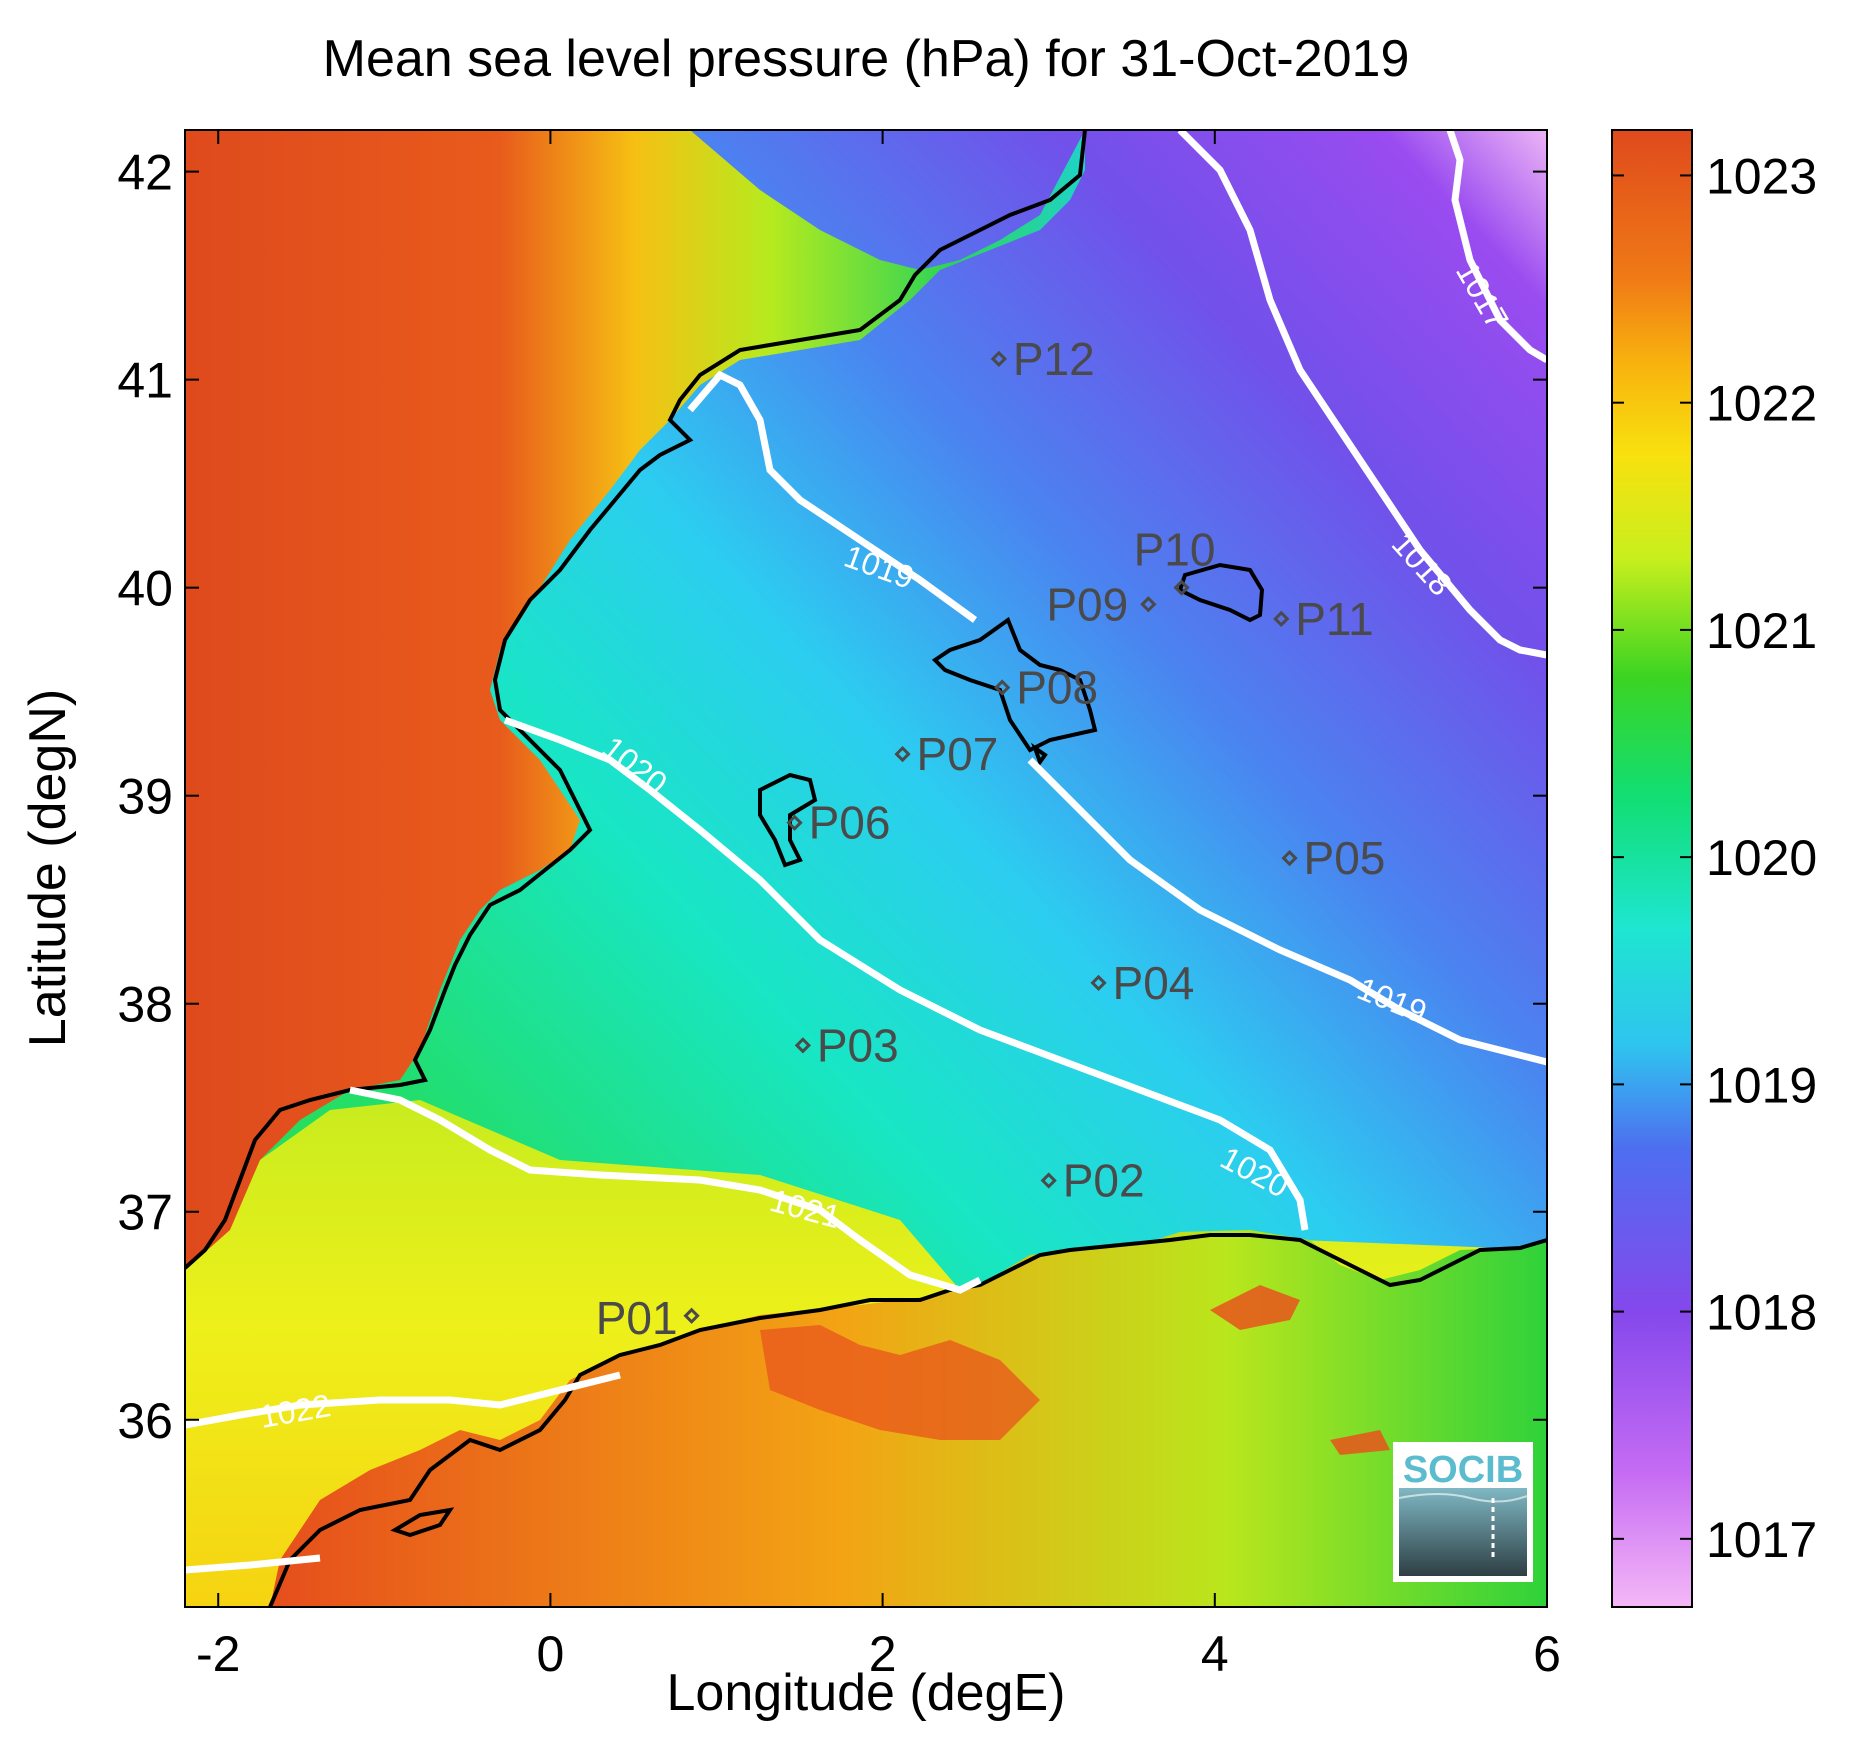  Describe the element at coordinates (1300, 1370) in the screenshot. I see `africa-hotspots-east` at that location.